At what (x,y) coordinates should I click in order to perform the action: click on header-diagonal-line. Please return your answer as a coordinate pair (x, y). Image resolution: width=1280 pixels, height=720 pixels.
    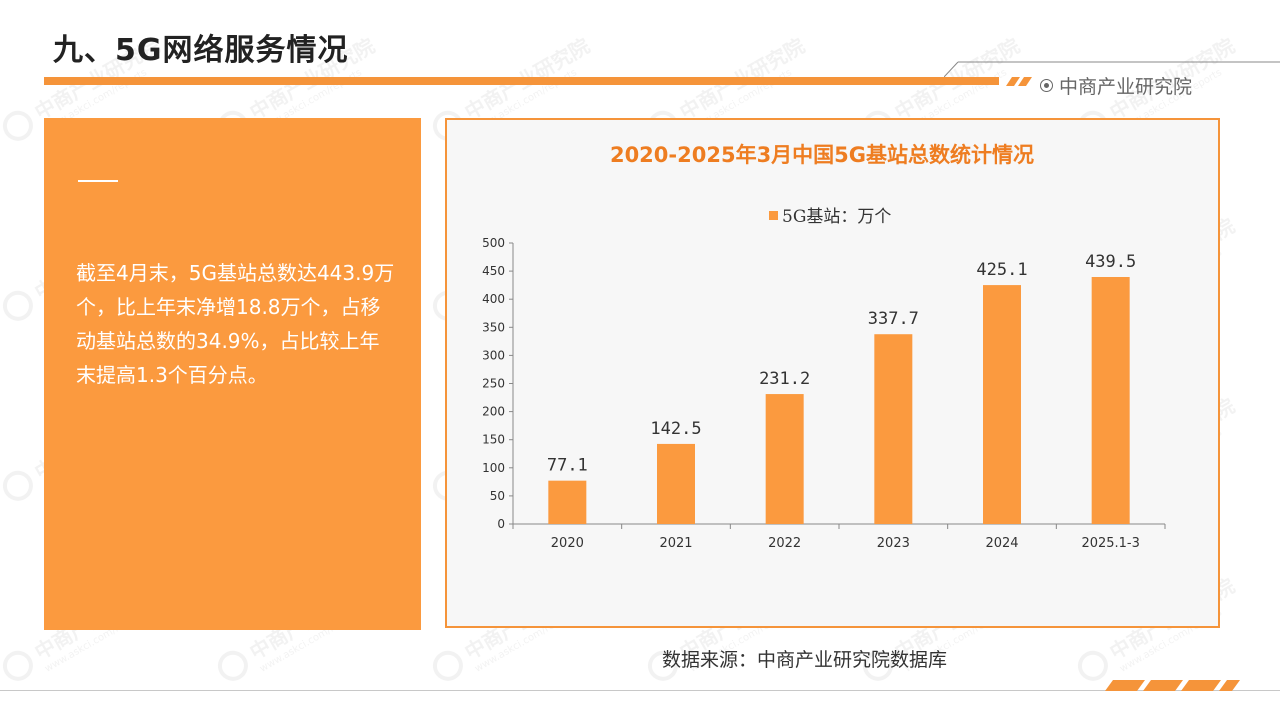
    Looking at the image, I should click on (1112, 69).